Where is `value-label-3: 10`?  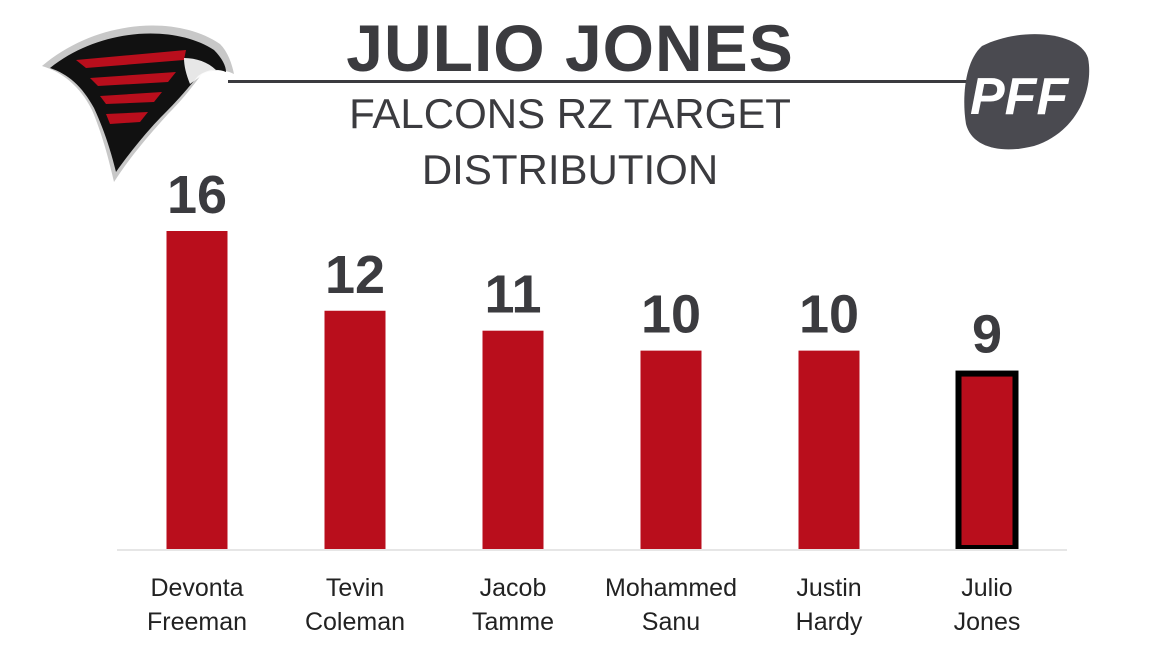
value-label-3: 10 is located at coordinates (671, 315).